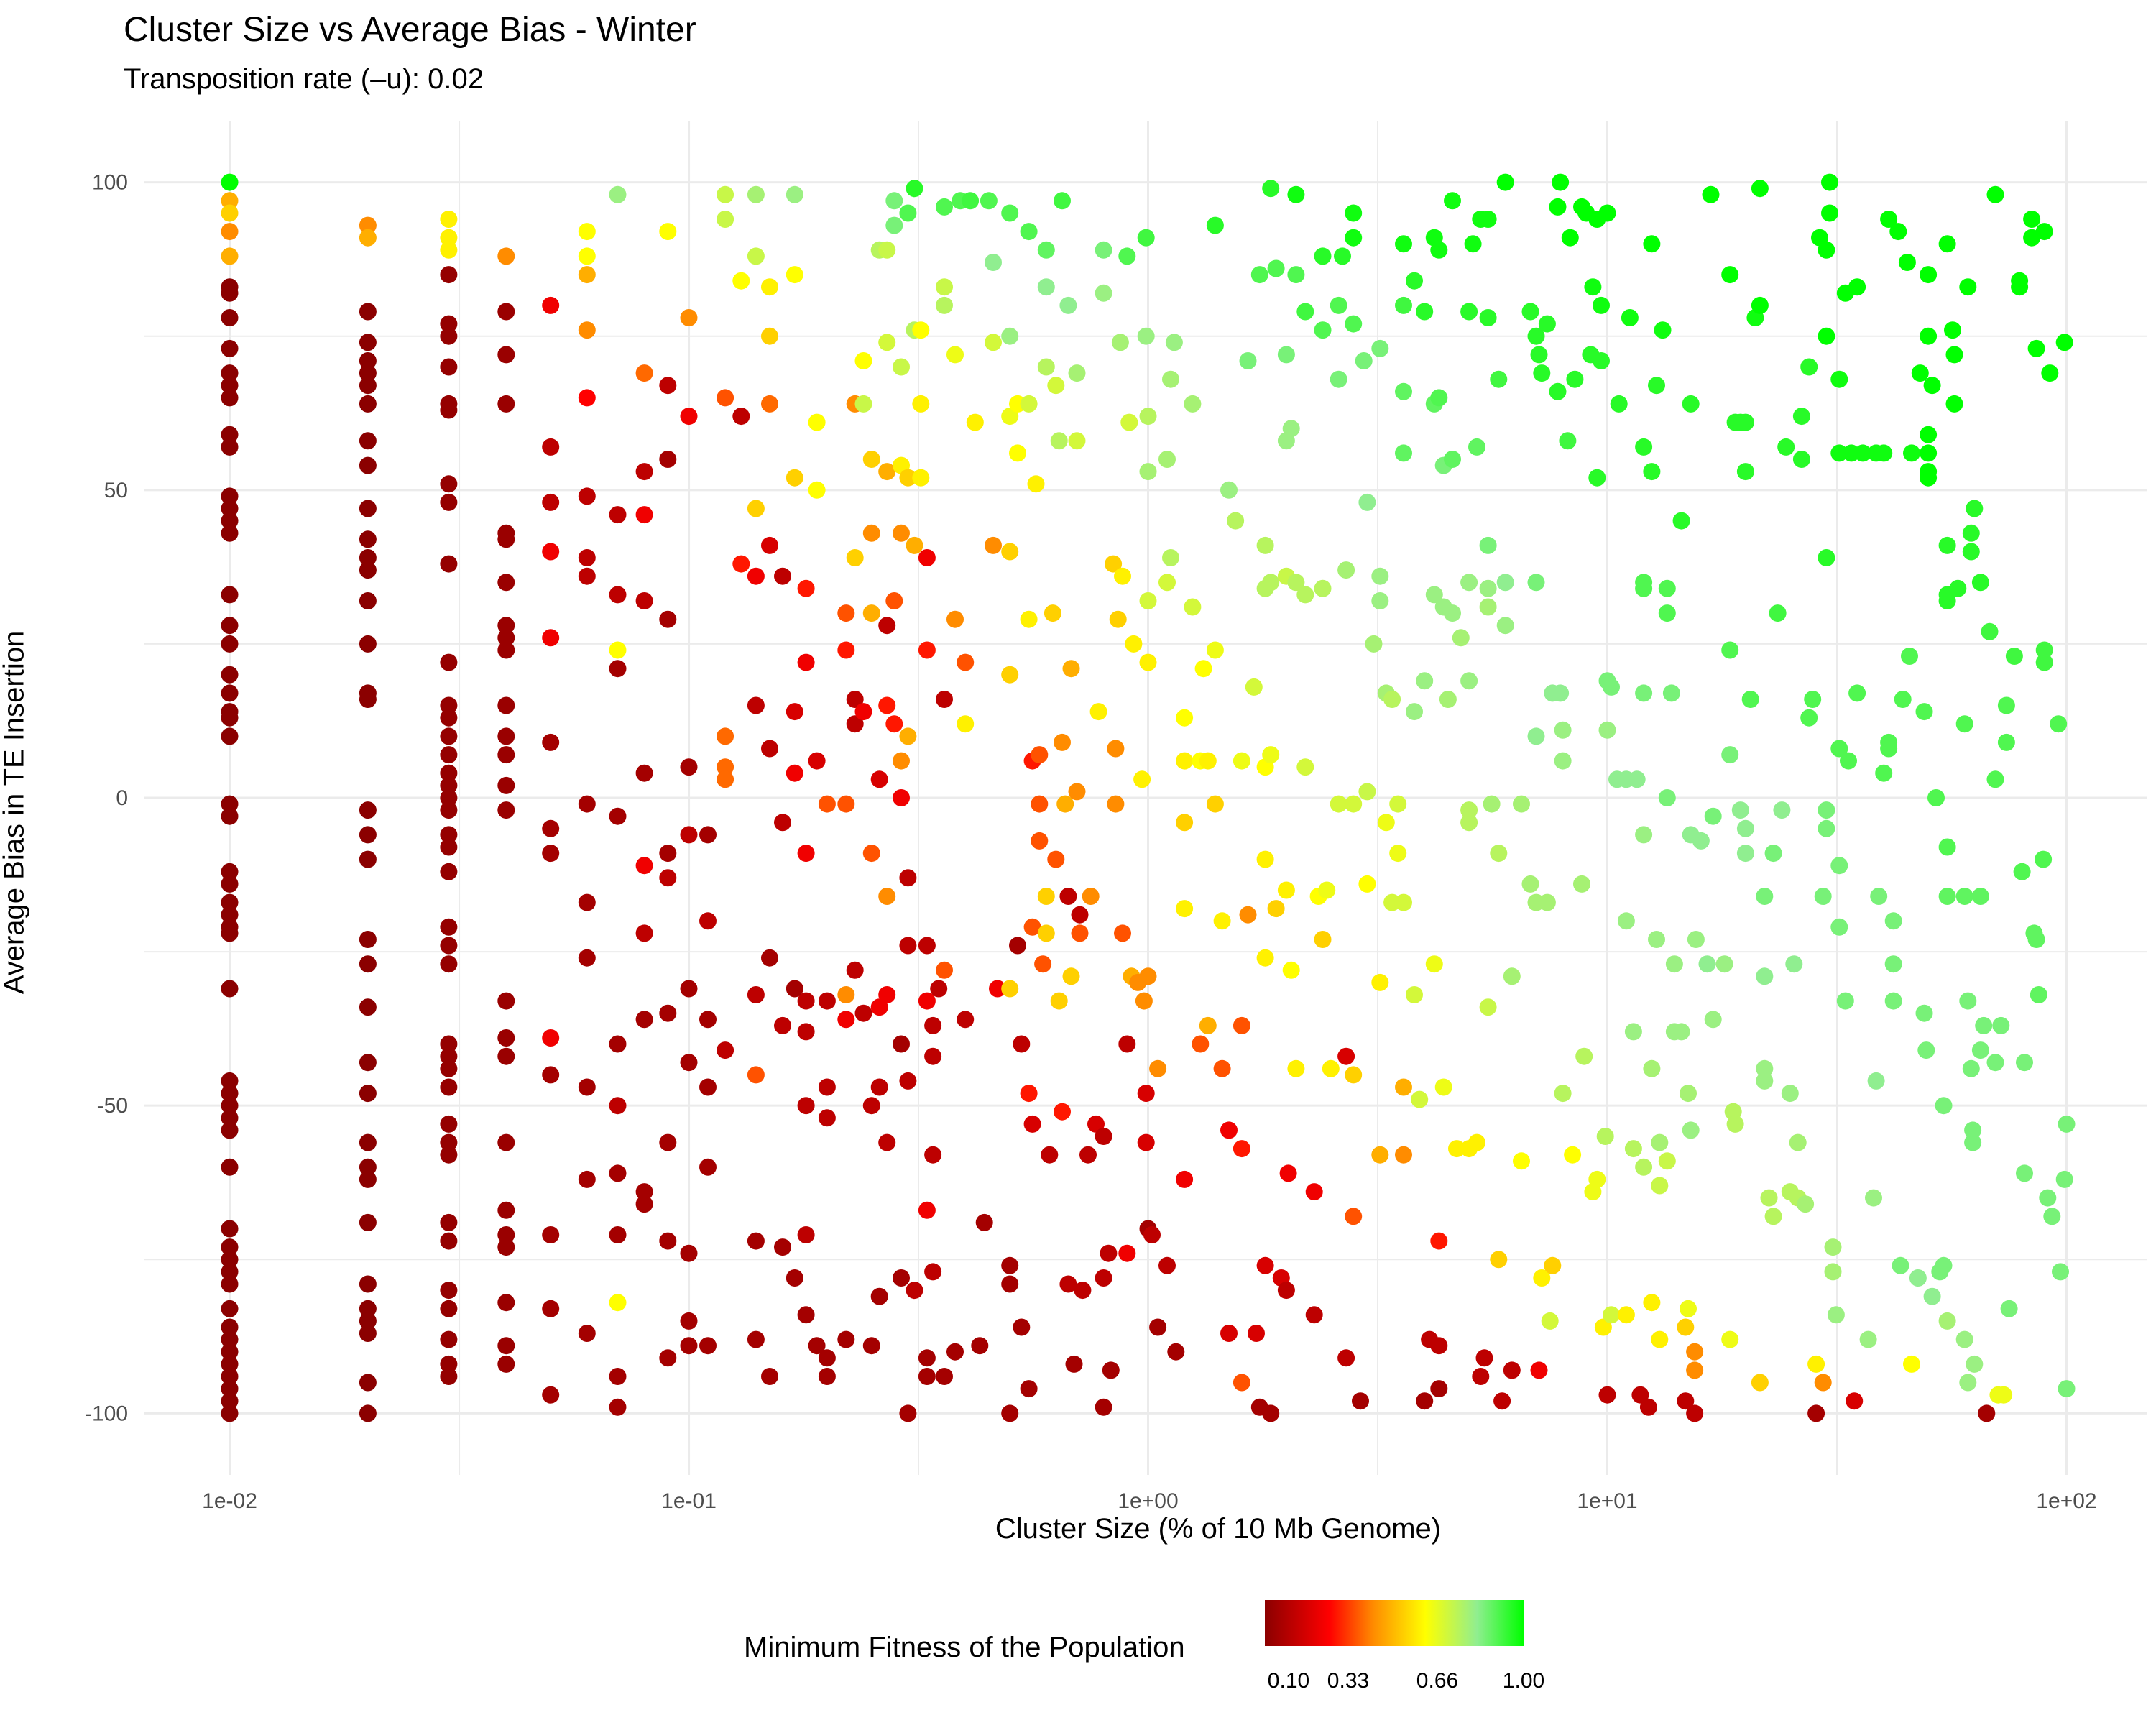  Describe the element at coordinates (689, 1501) in the screenshot. I see `x-tick-label: 1e-01` at that location.